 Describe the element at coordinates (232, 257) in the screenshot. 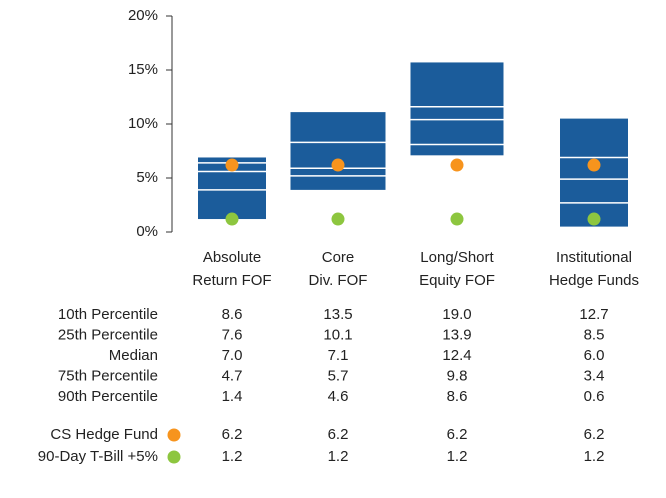

I see `x-tick-label: Absolute` at that location.